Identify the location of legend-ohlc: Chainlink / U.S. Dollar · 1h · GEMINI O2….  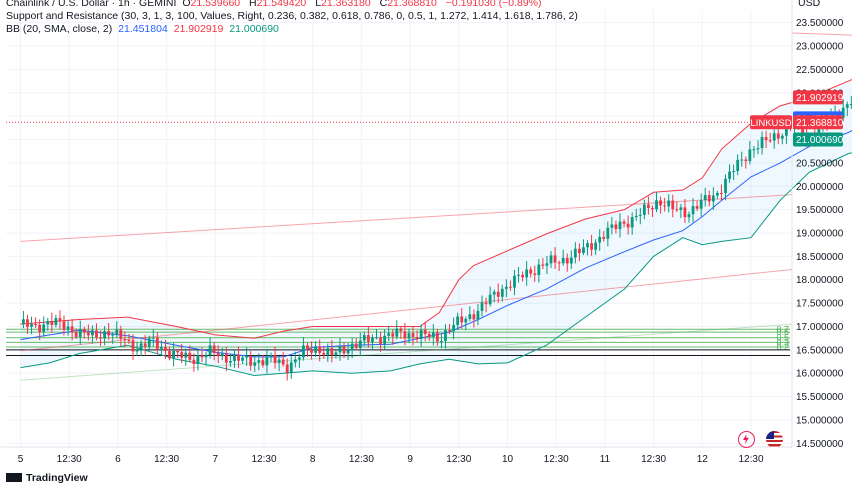
(275, 5).